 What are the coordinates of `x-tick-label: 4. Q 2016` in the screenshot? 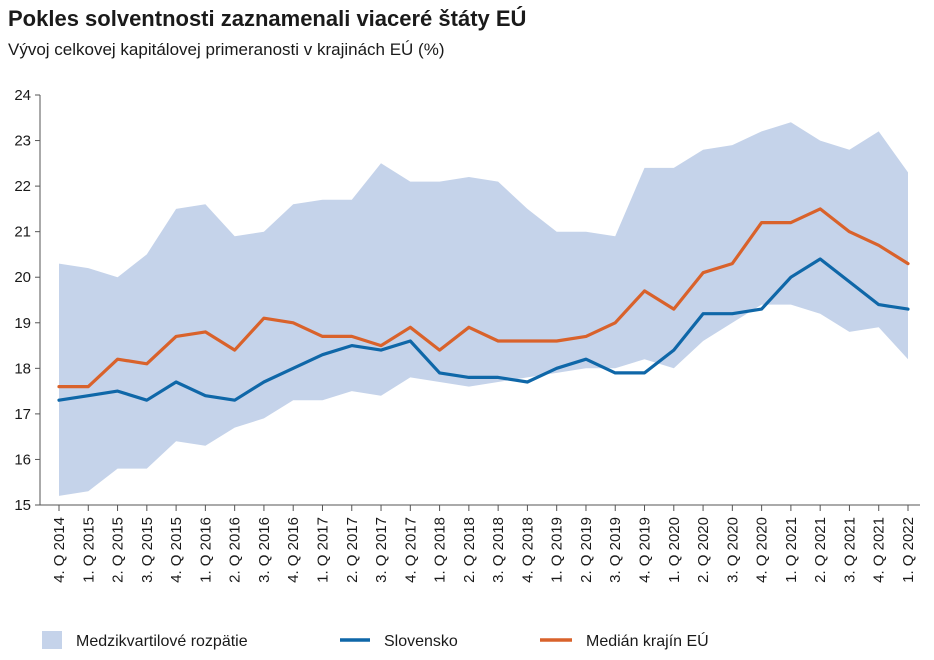 It's located at (293, 550).